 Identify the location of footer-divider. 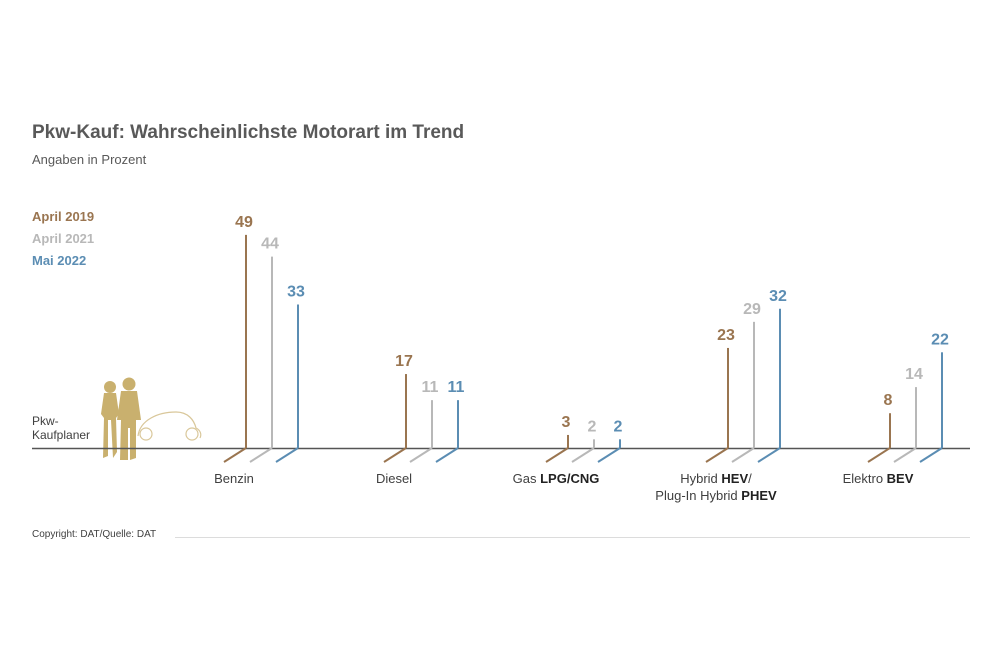
(572, 537).